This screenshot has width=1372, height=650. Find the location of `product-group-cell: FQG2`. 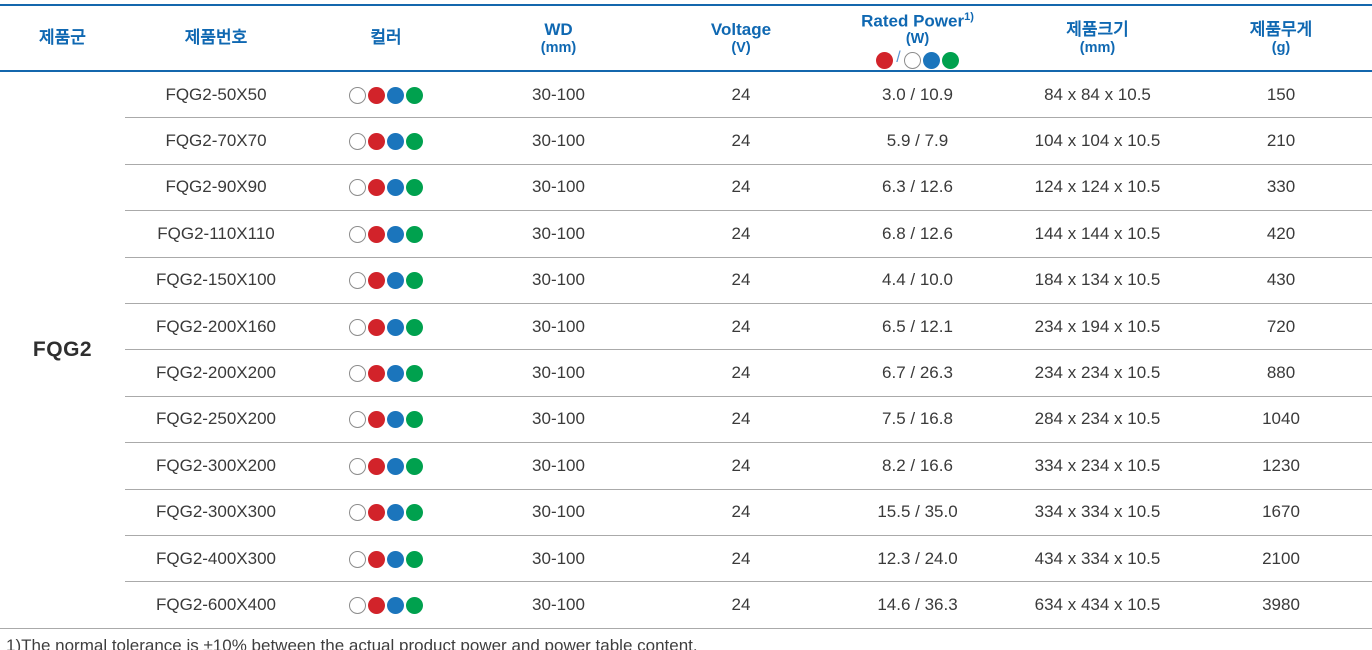

product-group-cell: FQG2 is located at coordinates (62, 350).